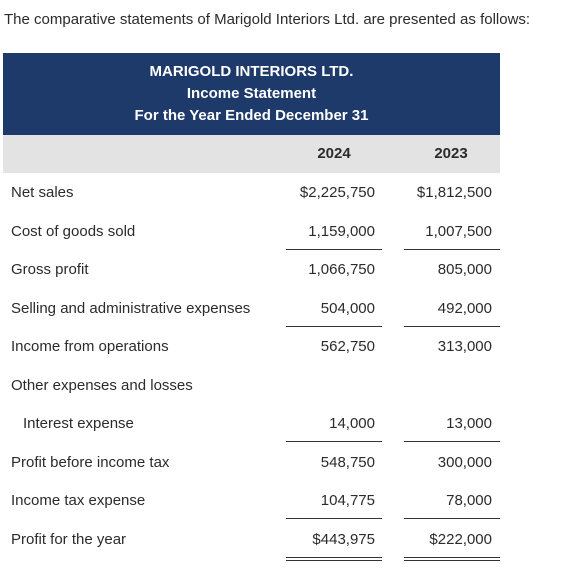  Describe the element at coordinates (251, 269) in the screenshot. I see `row-gross-profit: Gross profit 1,066,750 805,000` at that location.